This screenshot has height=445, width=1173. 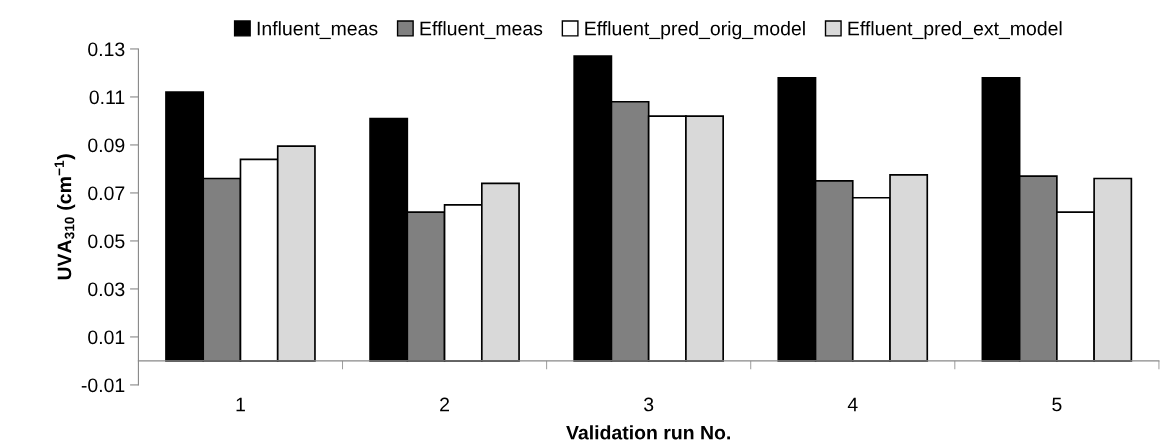 What do you see at coordinates (103, 385) in the screenshot?
I see `y-tick-label: -0.01` at bounding box center [103, 385].